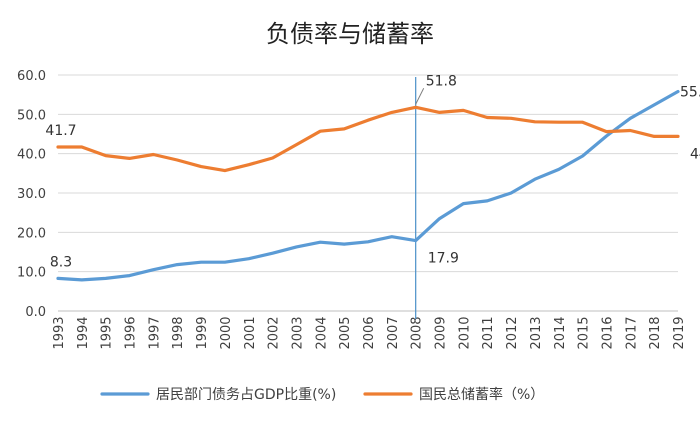 This screenshot has width=700, height=421. I want to click on x-tick-label: 1994, so click(83, 332).